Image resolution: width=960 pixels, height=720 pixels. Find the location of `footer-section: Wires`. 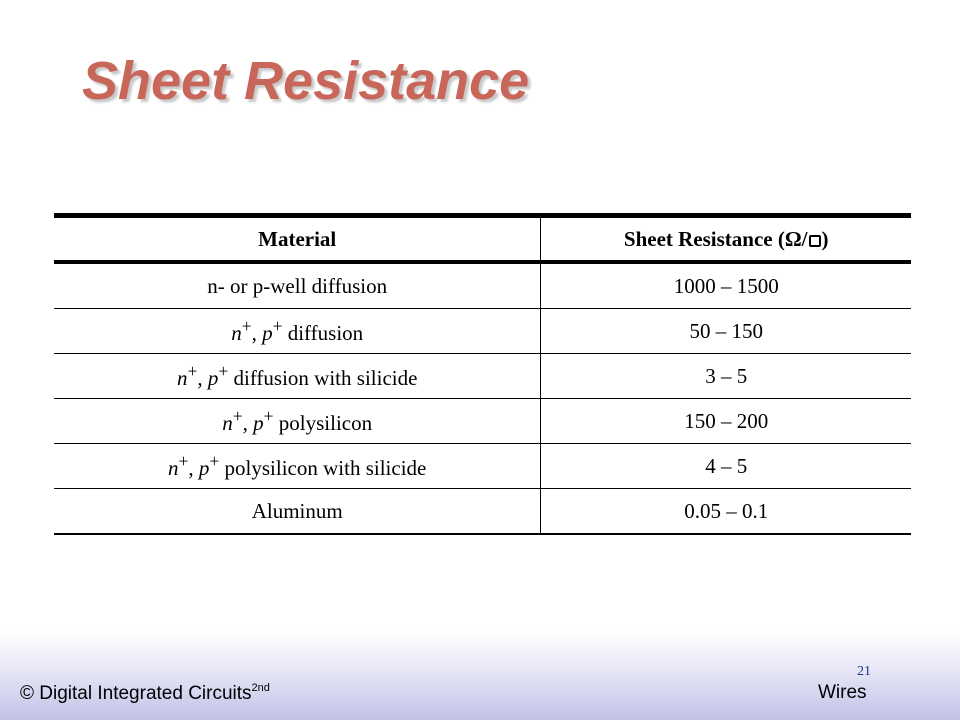

footer-section: Wires is located at coordinates (842, 692).